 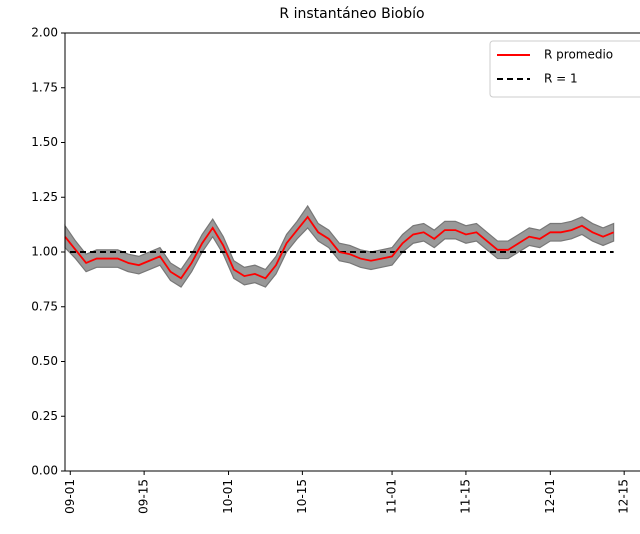 I want to click on series-line, so click(x=339, y=247).